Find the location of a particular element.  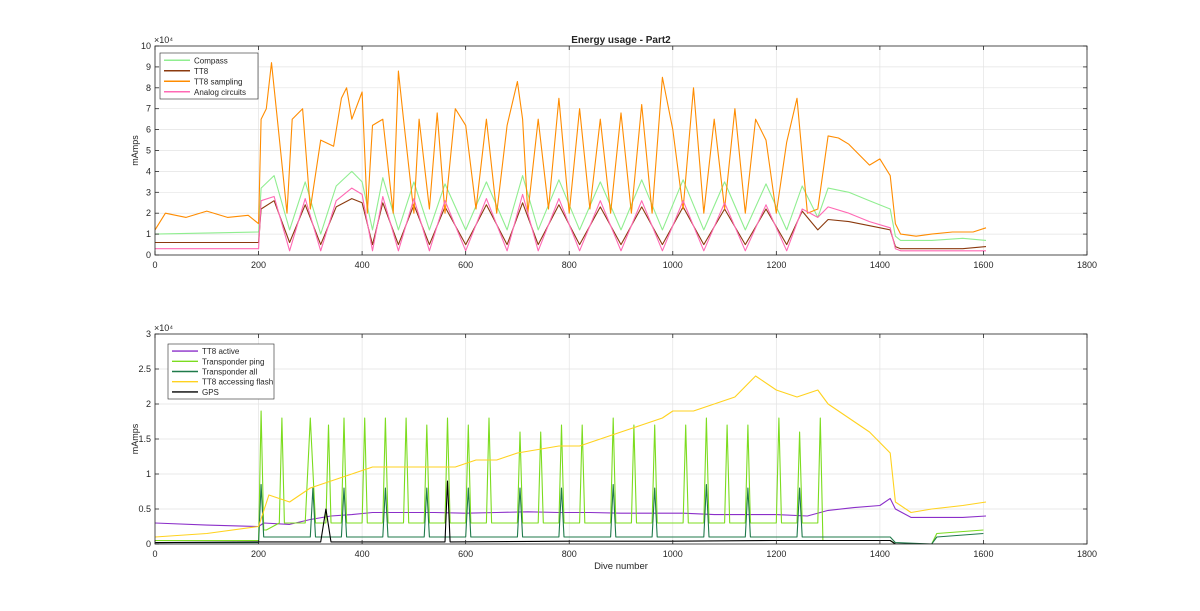

legend-label: Compass is located at coordinates (211, 60).